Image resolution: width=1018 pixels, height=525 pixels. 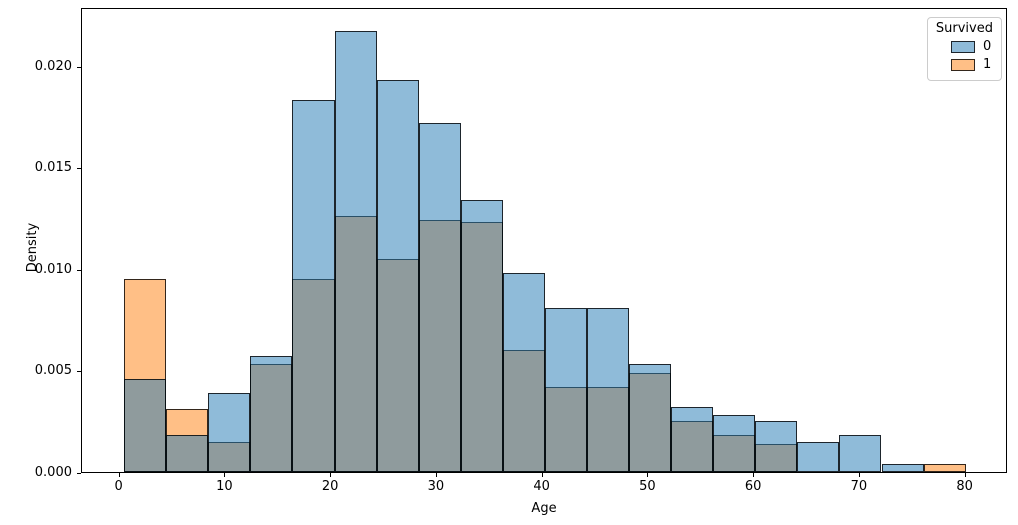 What do you see at coordinates (859, 486) in the screenshot?
I see `x-tick-label: 70` at bounding box center [859, 486].